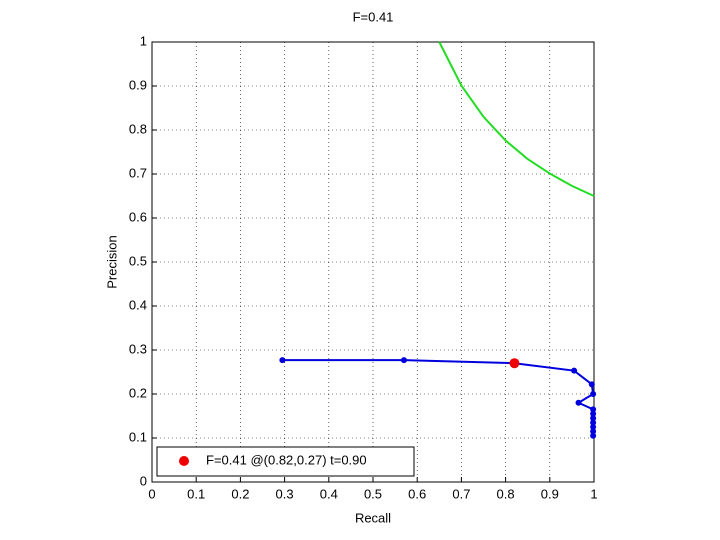 The image size is (720, 540). What do you see at coordinates (373, 517) in the screenshot?
I see `x-axis-label: Recall` at bounding box center [373, 517].